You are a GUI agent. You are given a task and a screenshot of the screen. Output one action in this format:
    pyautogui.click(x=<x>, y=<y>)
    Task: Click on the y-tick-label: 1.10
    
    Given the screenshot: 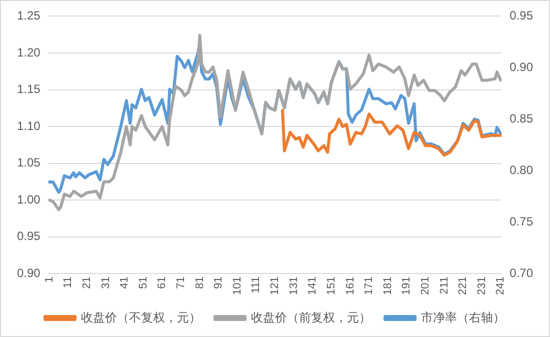 What is the action you would take?
    pyautogui.click(x=28, y=125)
    